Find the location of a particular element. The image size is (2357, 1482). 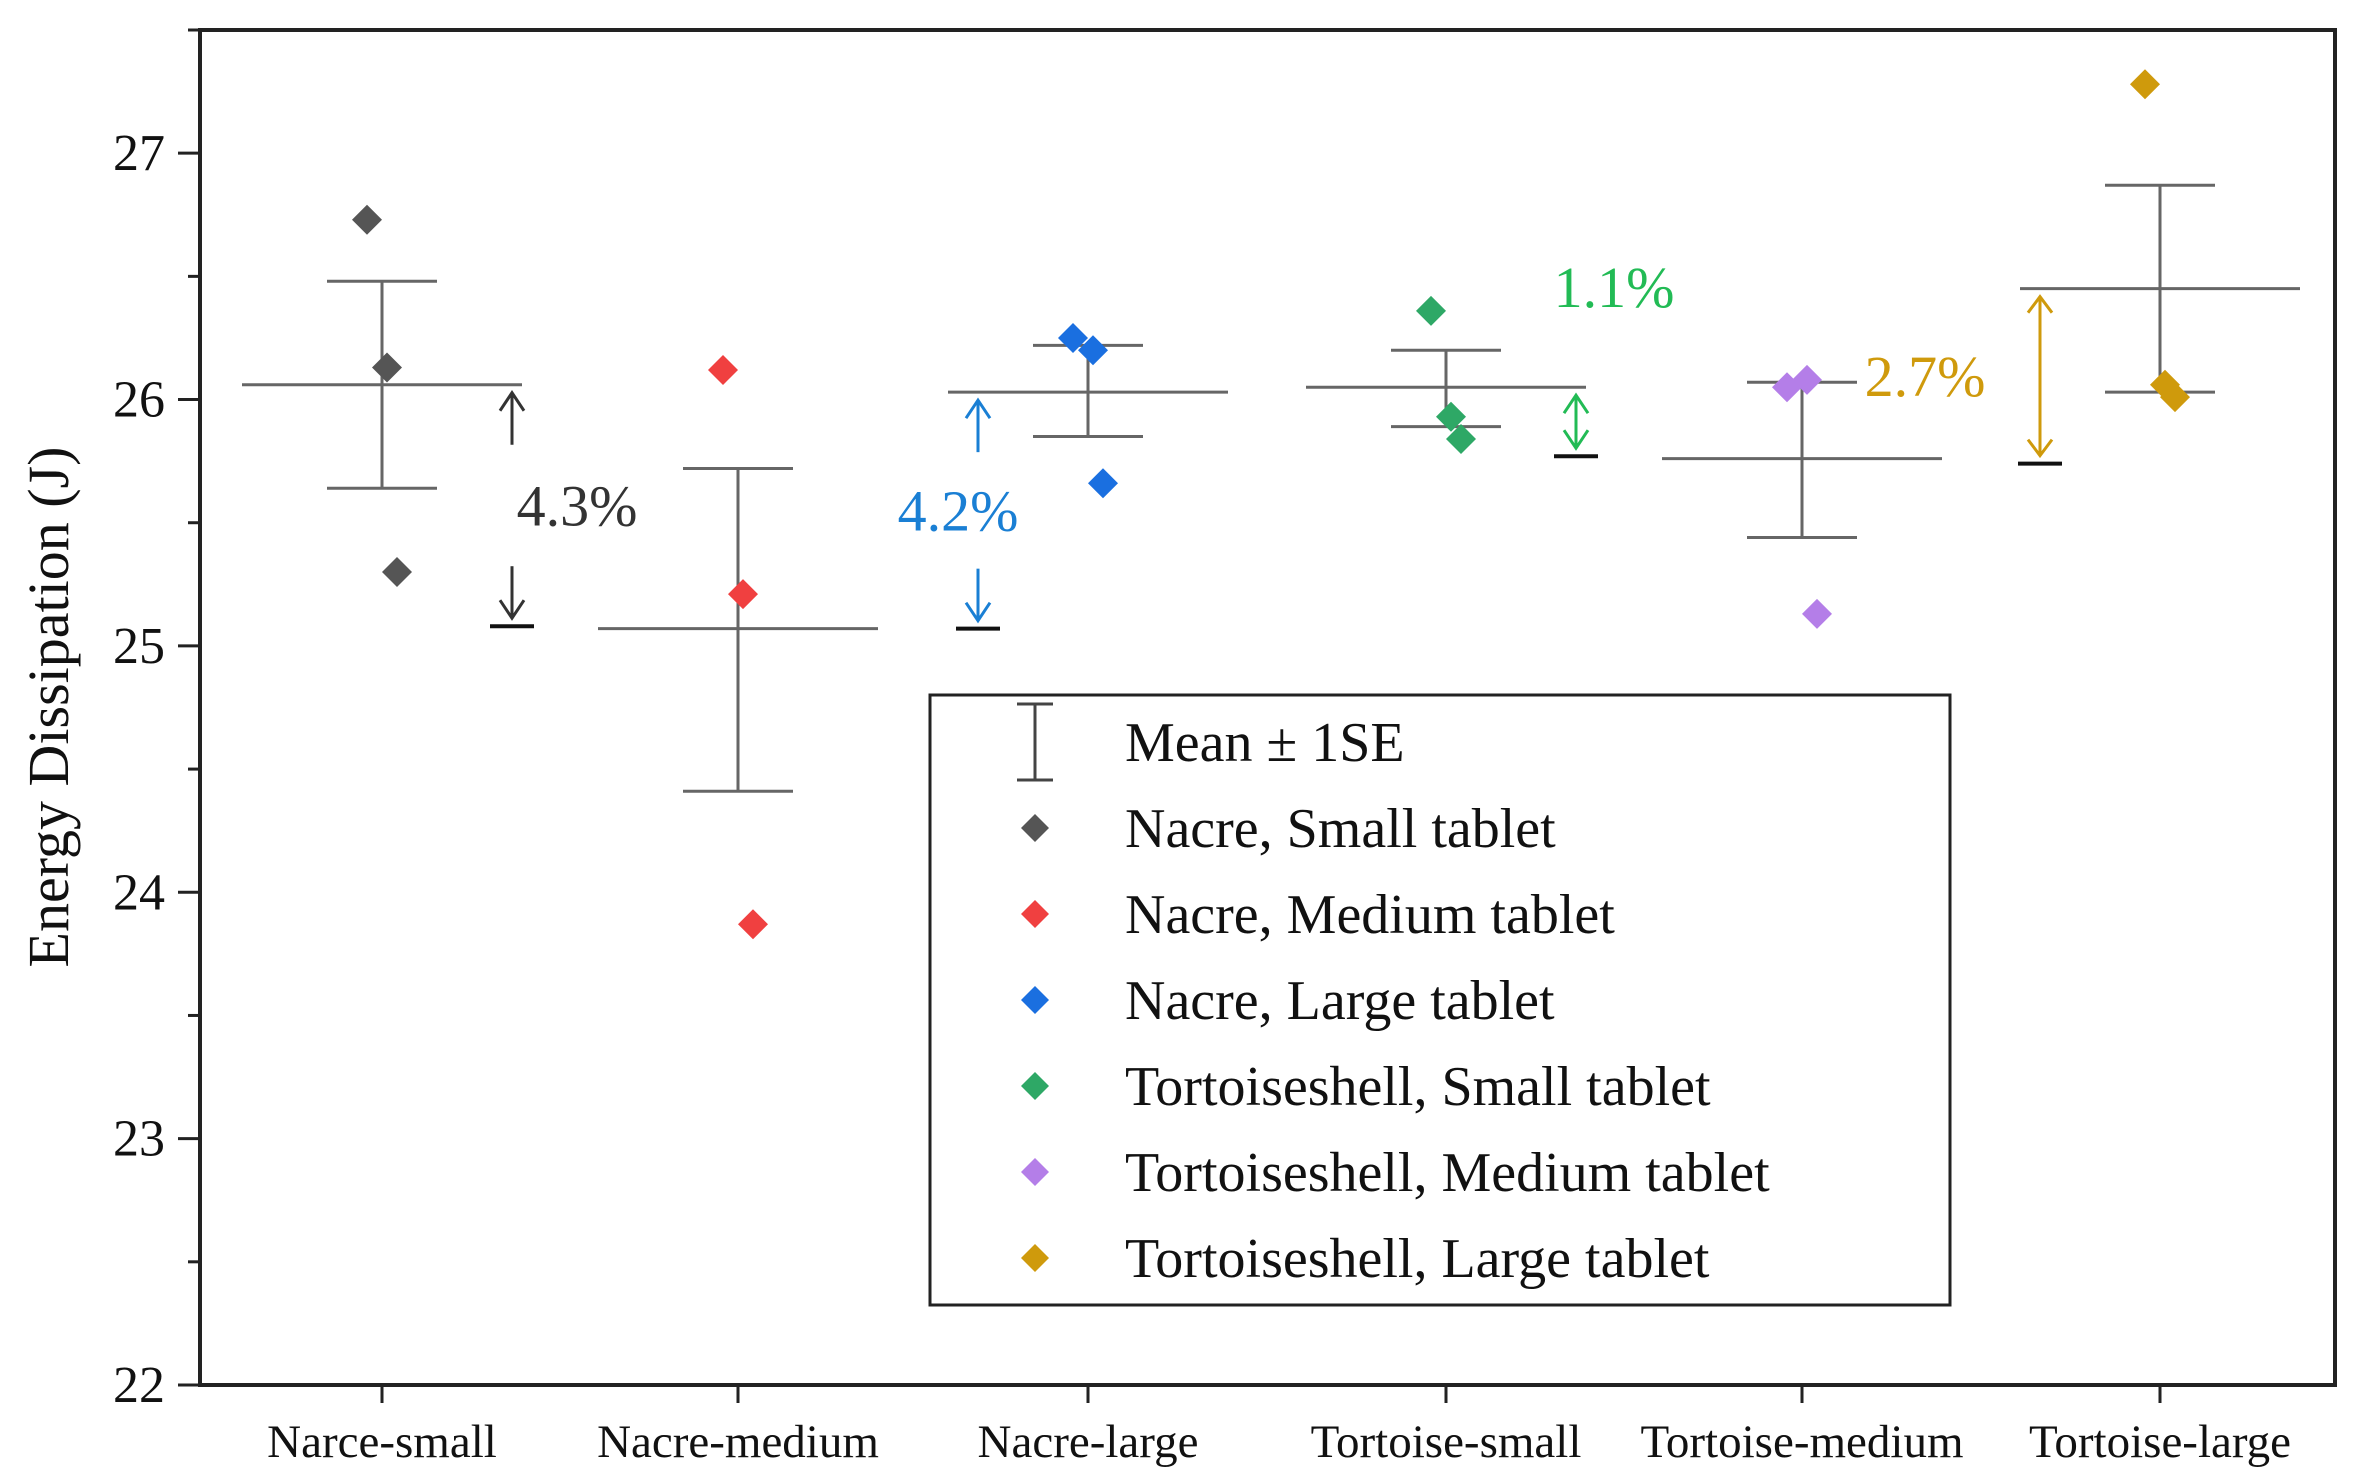

y-tick-label: 23 is located at coordinates (139, 1139).